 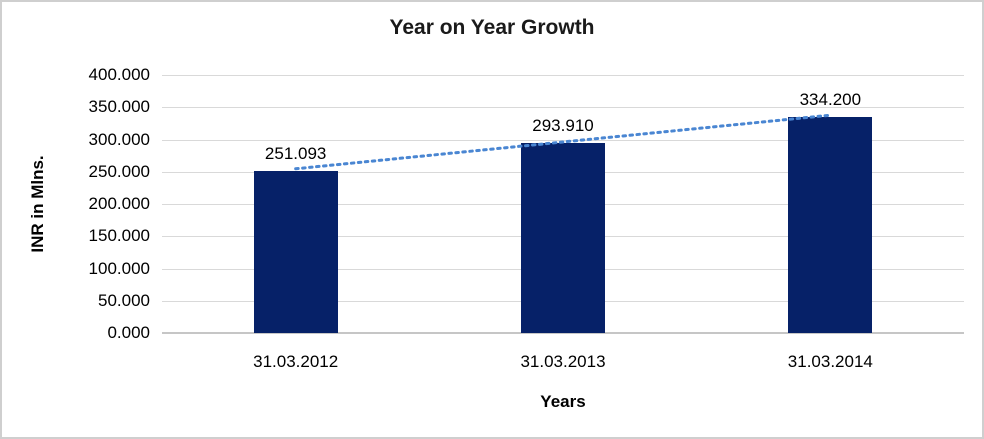 What do you see at coordinates (563, 401) in the screenshot?
I see `x-axis-title: Years` at bounding box center [563, 401].